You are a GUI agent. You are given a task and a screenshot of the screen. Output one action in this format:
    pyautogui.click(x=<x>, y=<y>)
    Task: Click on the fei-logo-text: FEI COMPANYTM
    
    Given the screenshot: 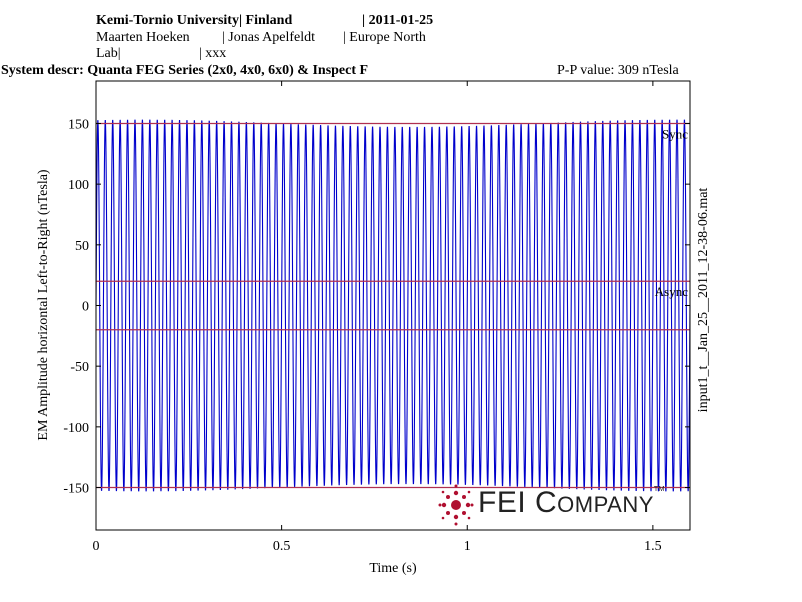 What is the action you would take?
    pyautogui.click(x=571, y=503)
    